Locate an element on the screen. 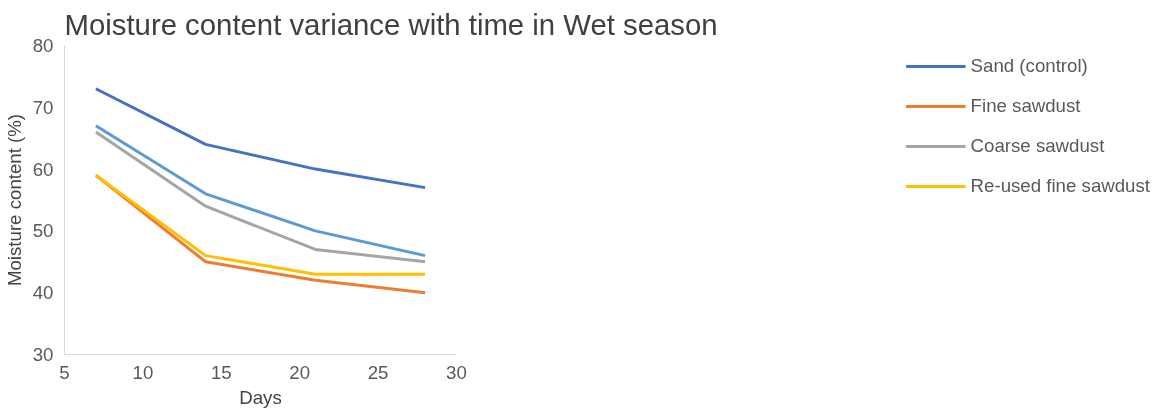 The height and width of the screenshot is (419, 1168). x-tick-label: 15 is located at coordinates (221, 372).